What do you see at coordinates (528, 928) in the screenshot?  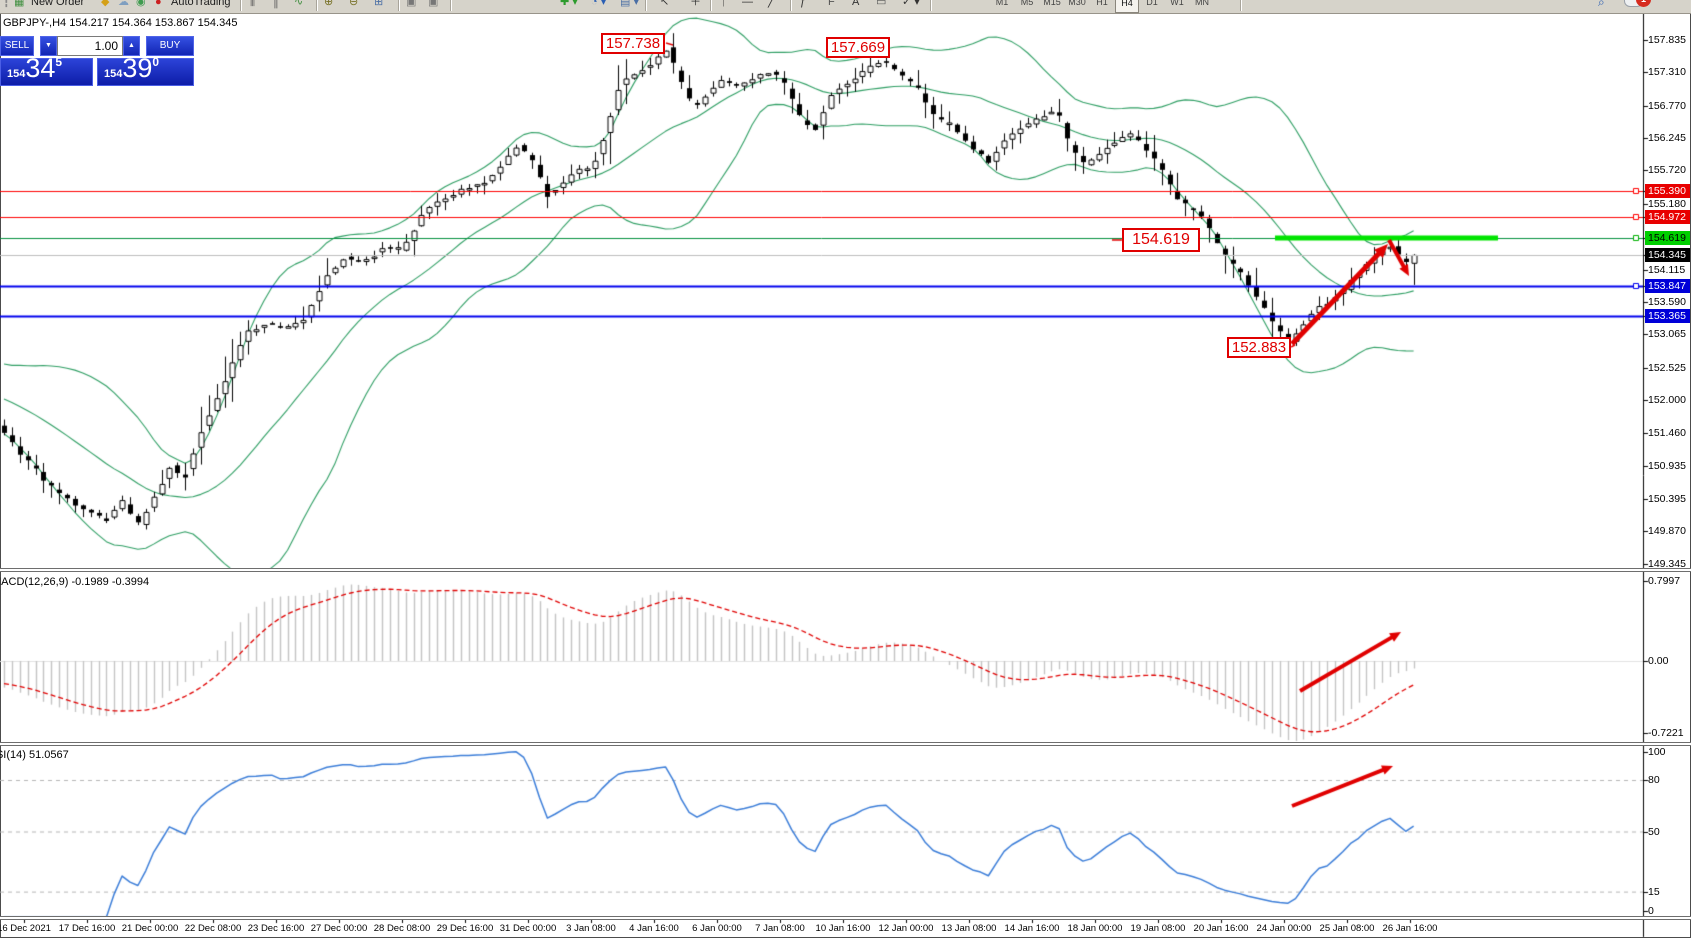 I see `time-axis-label: 31 Dec 00:00` at bounding box center [528, 928].